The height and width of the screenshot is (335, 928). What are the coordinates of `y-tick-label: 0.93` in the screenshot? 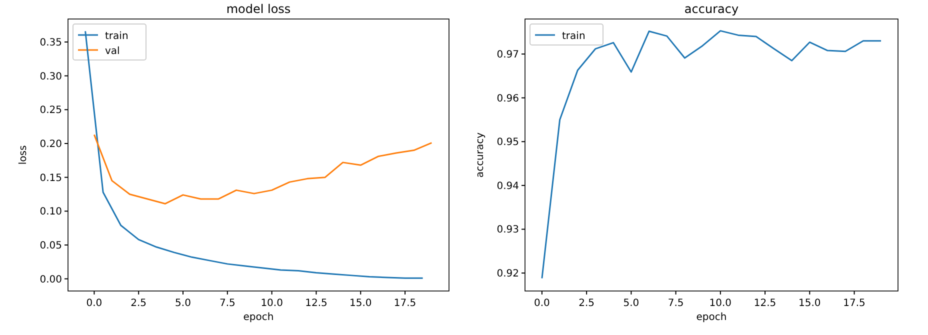 It's located at (507, 230).